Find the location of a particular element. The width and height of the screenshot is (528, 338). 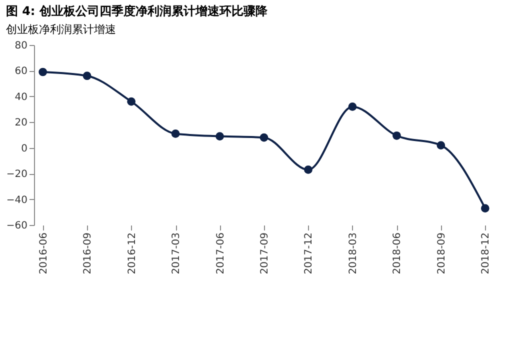

x-tick-label: 2017-12 is located at coordinates (309, 253).